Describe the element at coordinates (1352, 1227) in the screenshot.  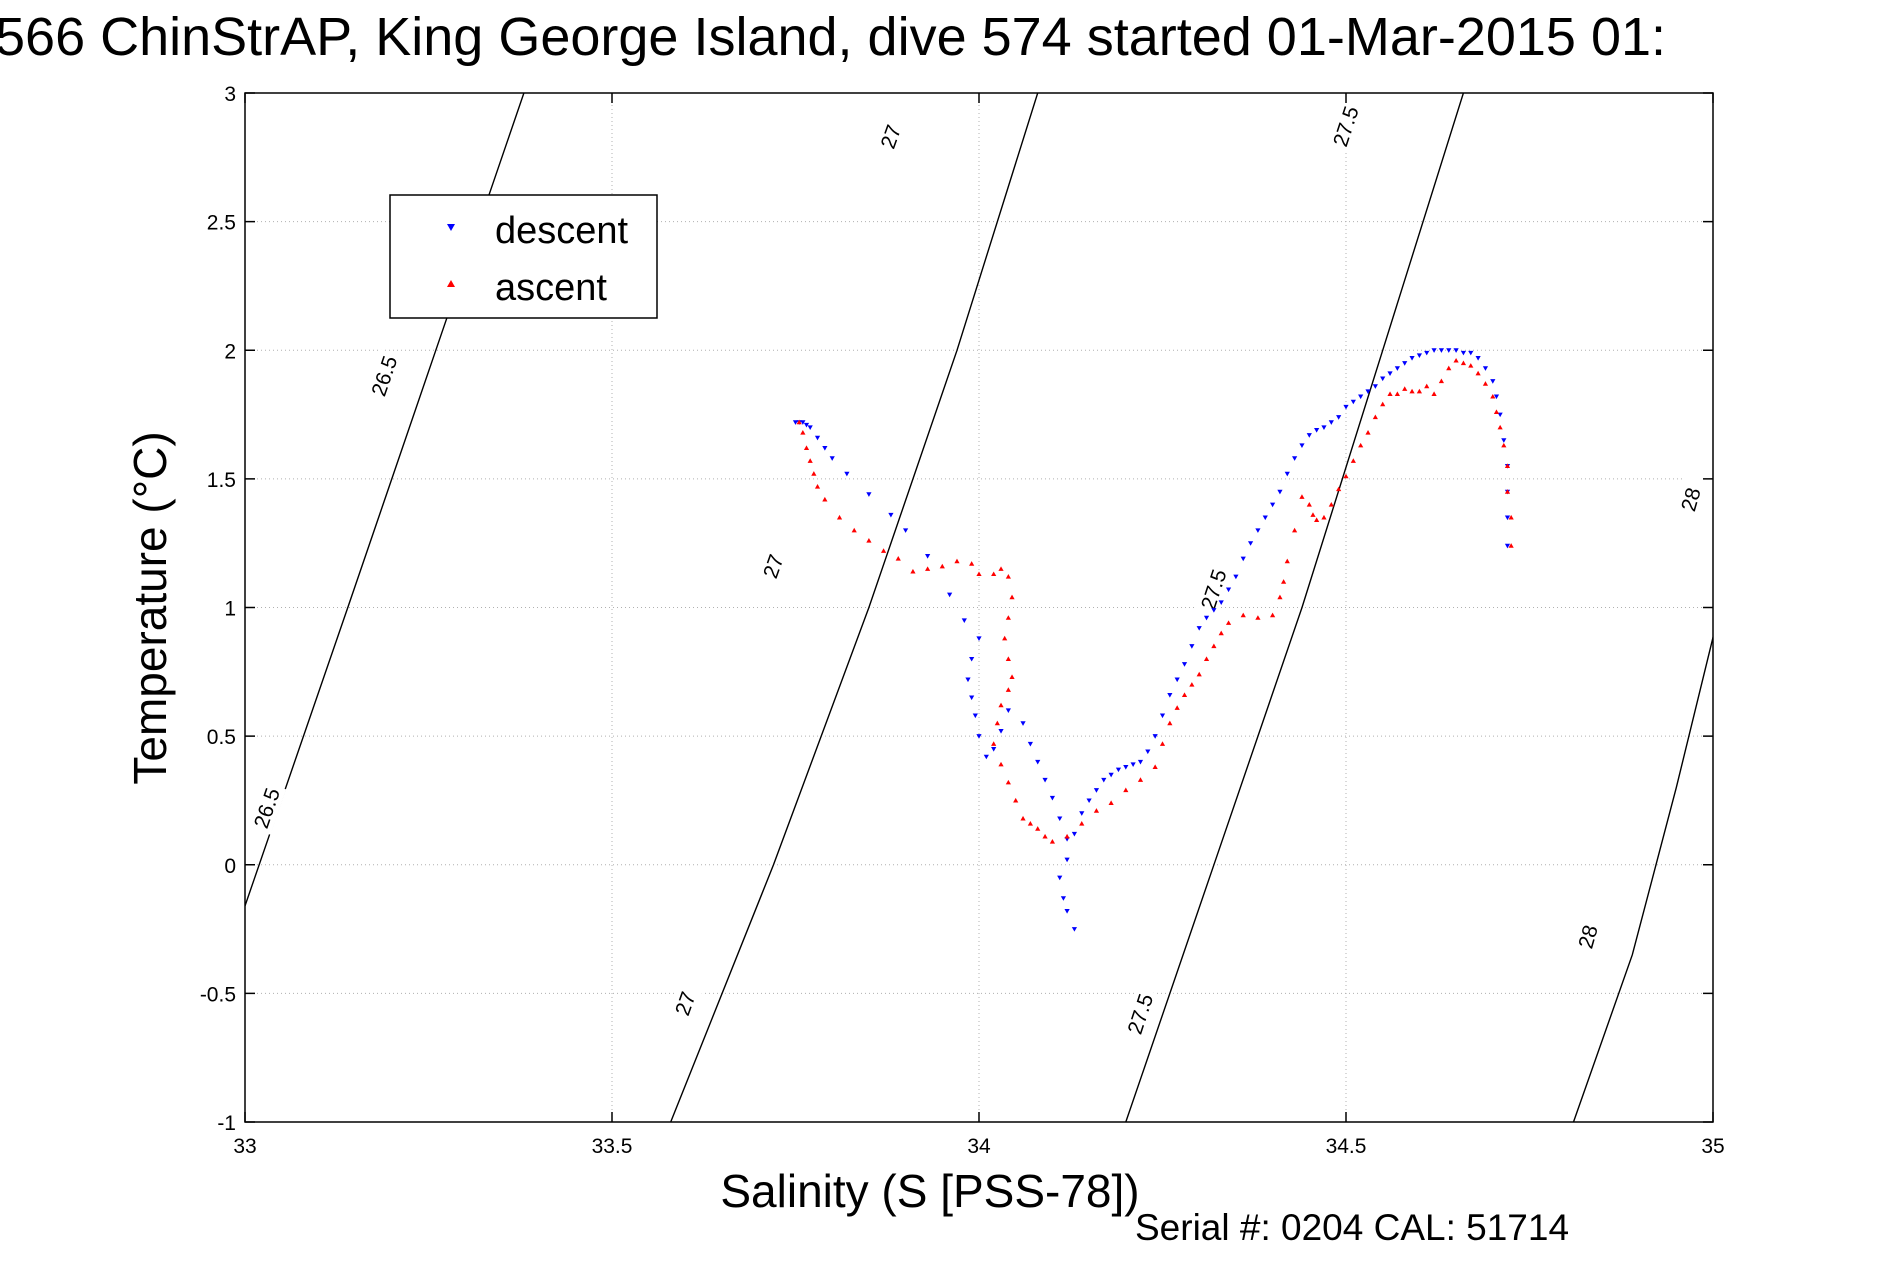
I see `serial-cal-footer: Serial #: 0204 CAL: 51714` at that location.